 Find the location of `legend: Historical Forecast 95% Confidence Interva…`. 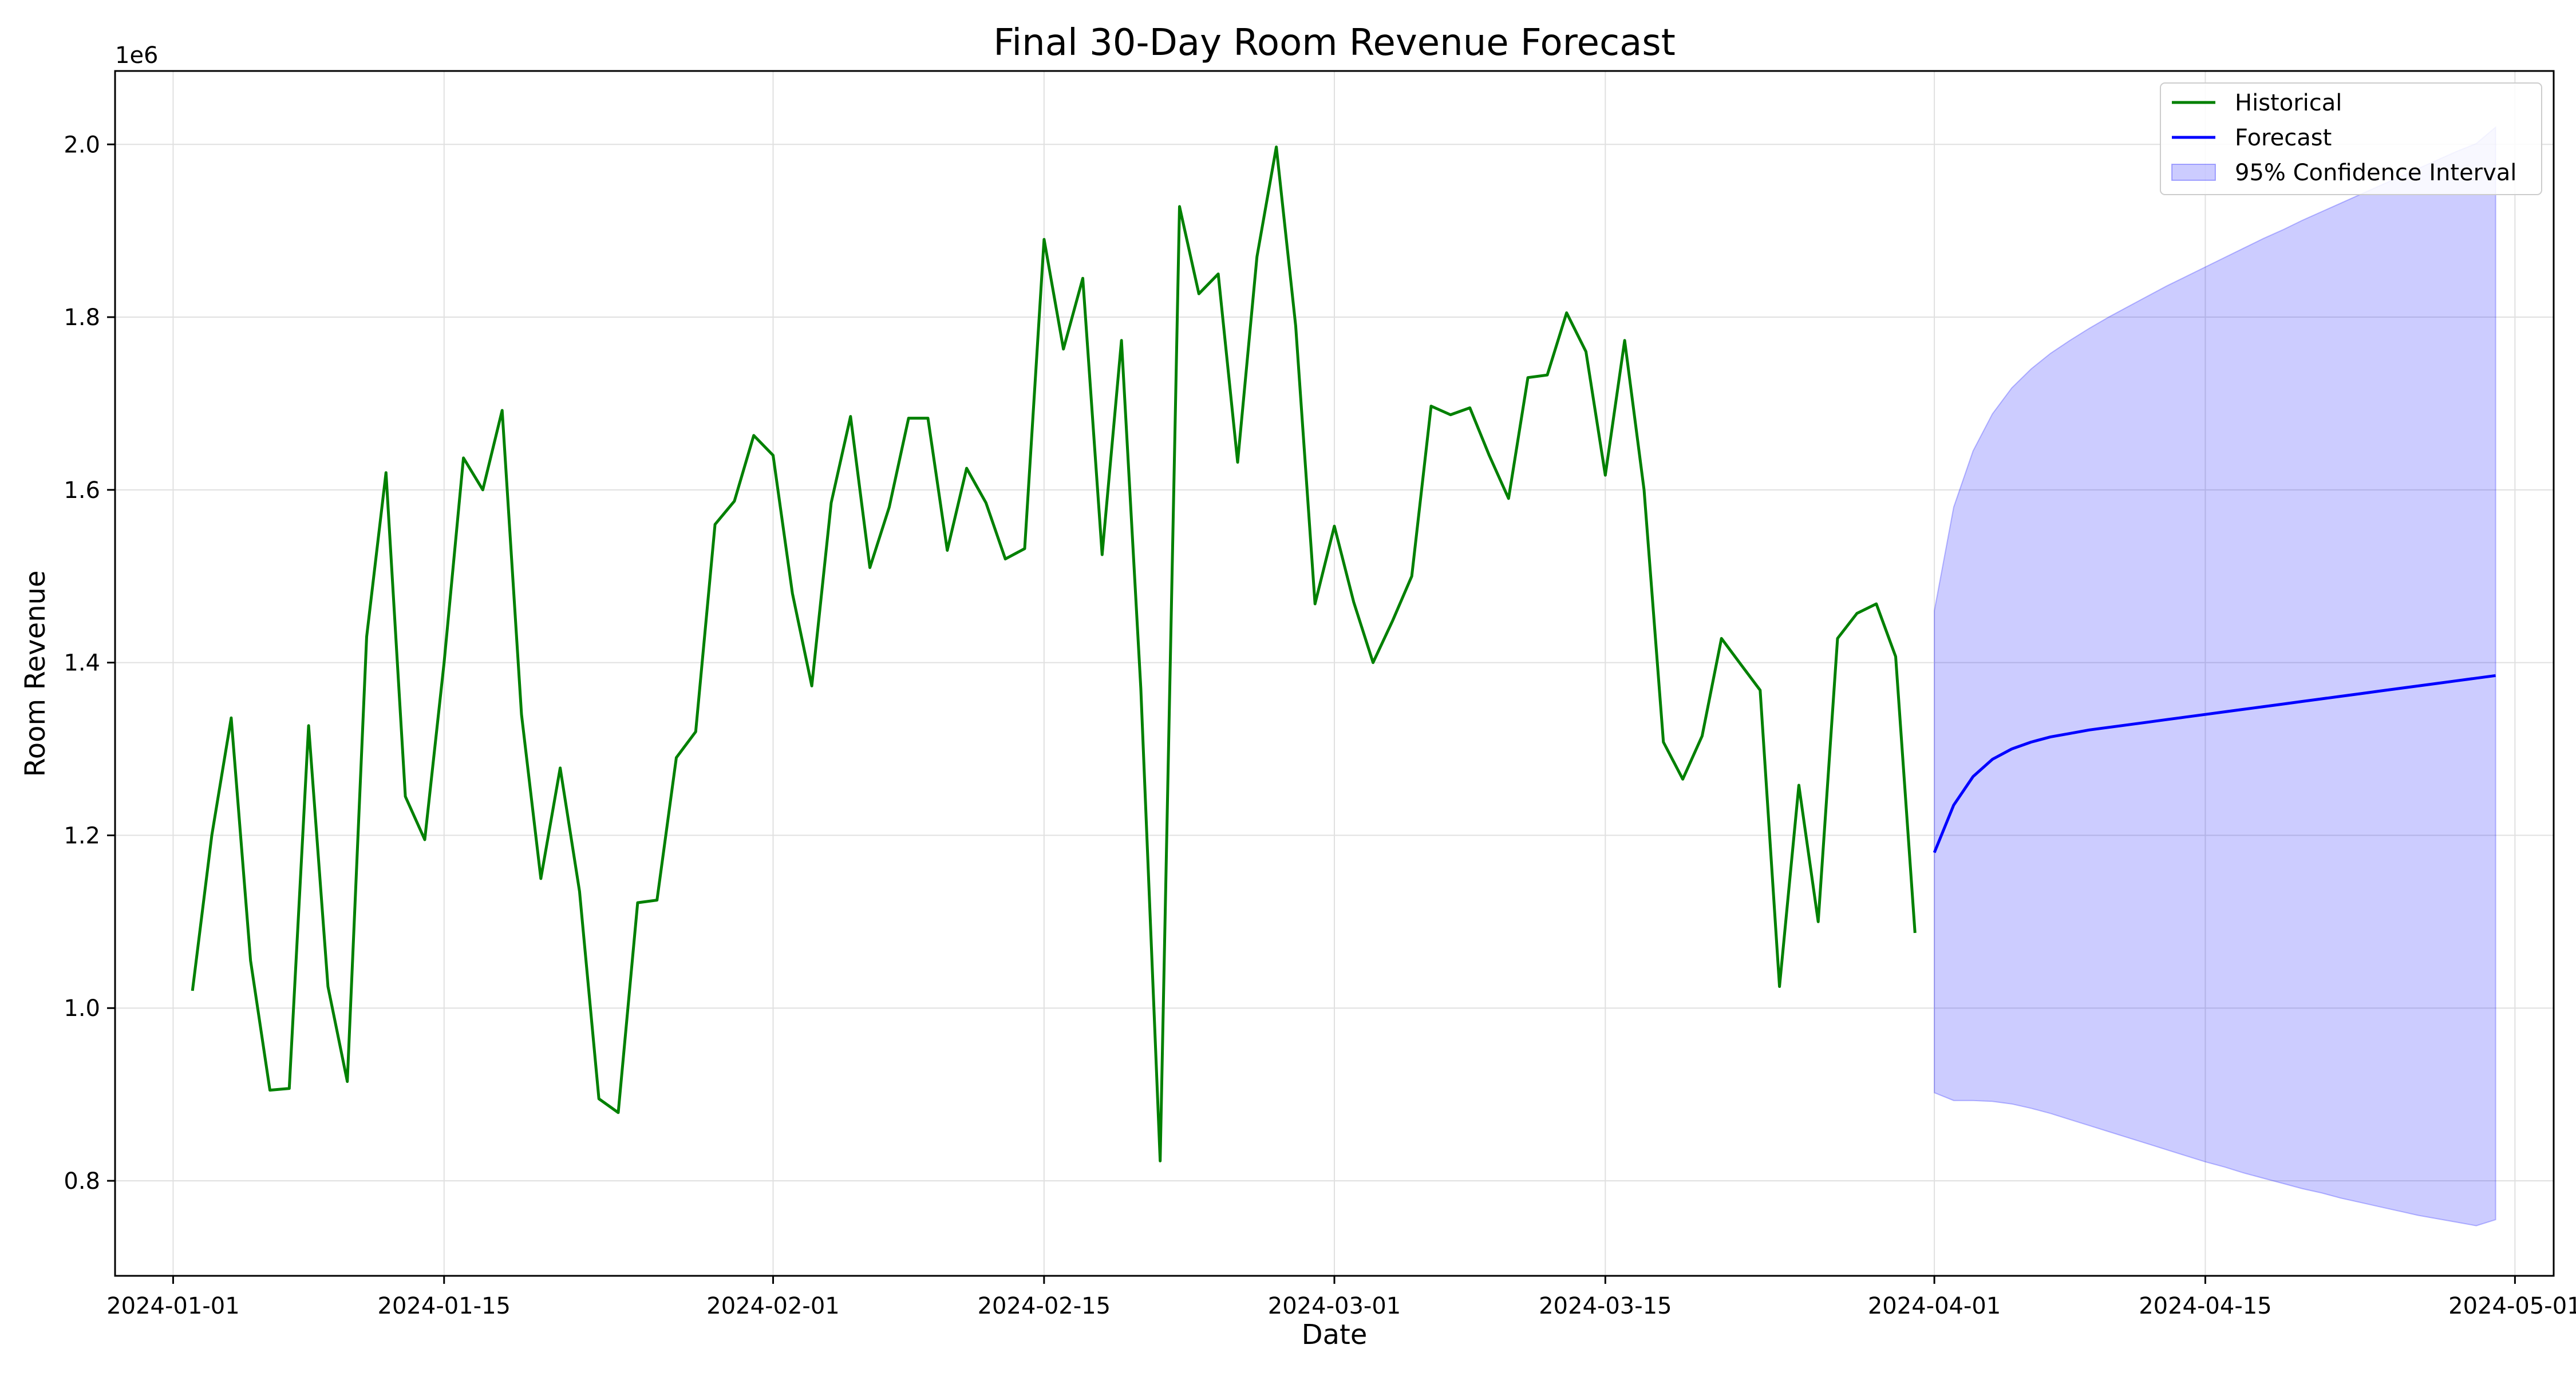

legend: Historical Forecast 95% Confidence Interva… is located at coordinates (2351, 138).